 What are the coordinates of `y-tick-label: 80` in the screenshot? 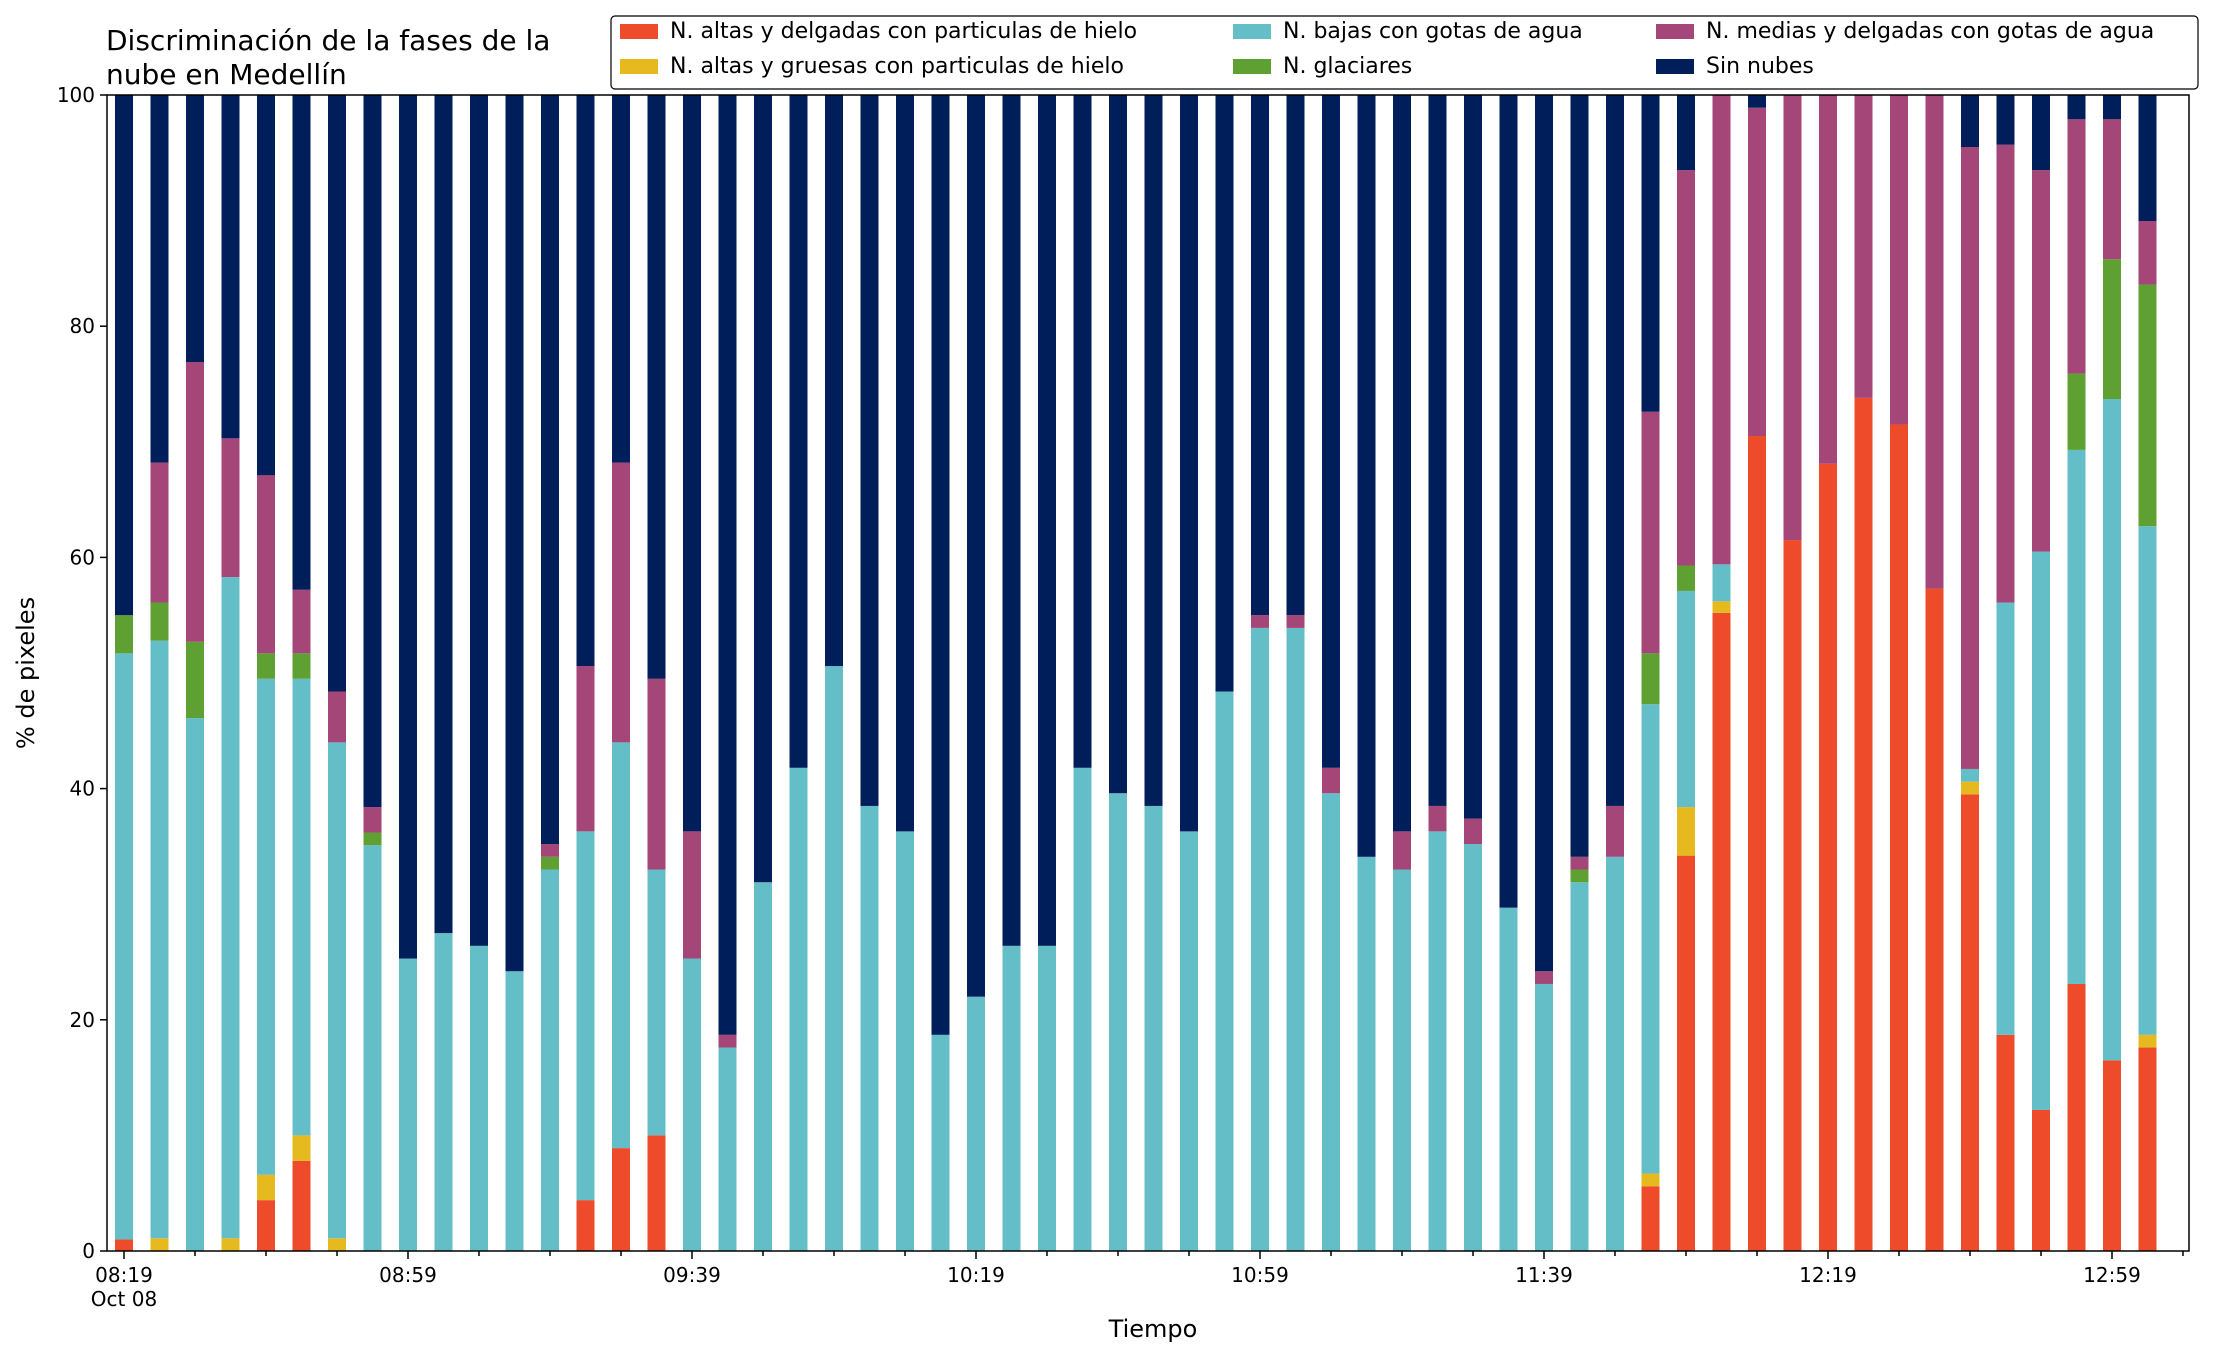 It's located at (82, 326).